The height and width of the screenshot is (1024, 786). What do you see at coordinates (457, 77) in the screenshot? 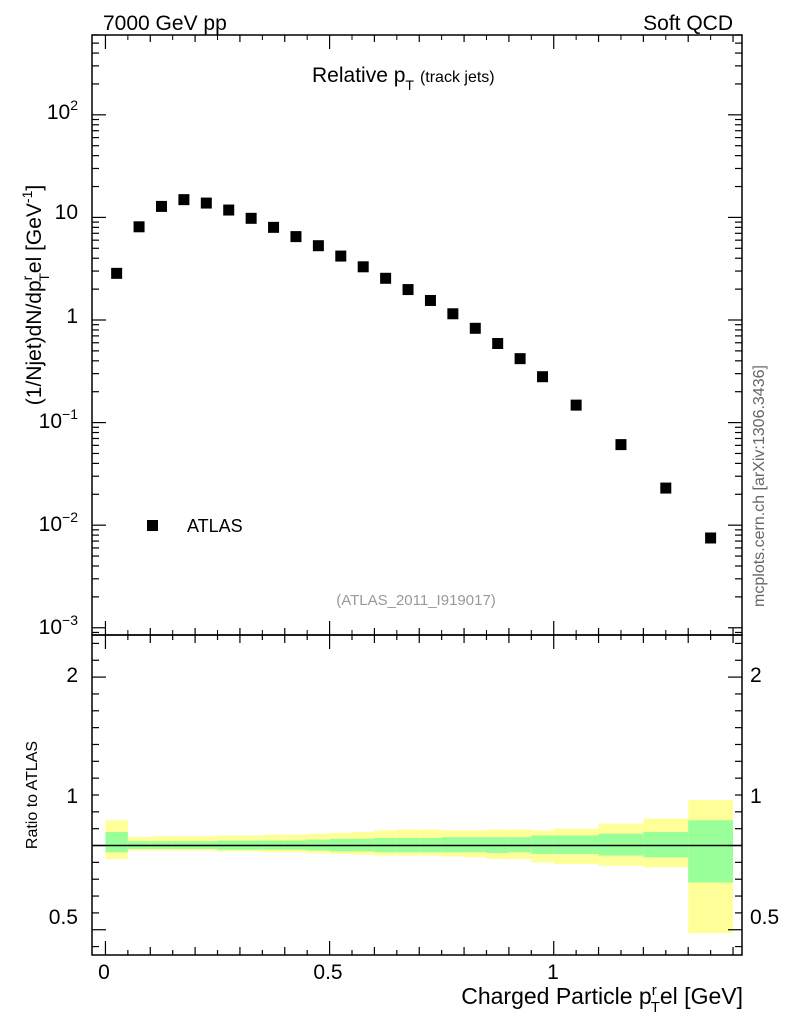
I see `plot-title-note: (track jets)` at bounding box center [457, 77].